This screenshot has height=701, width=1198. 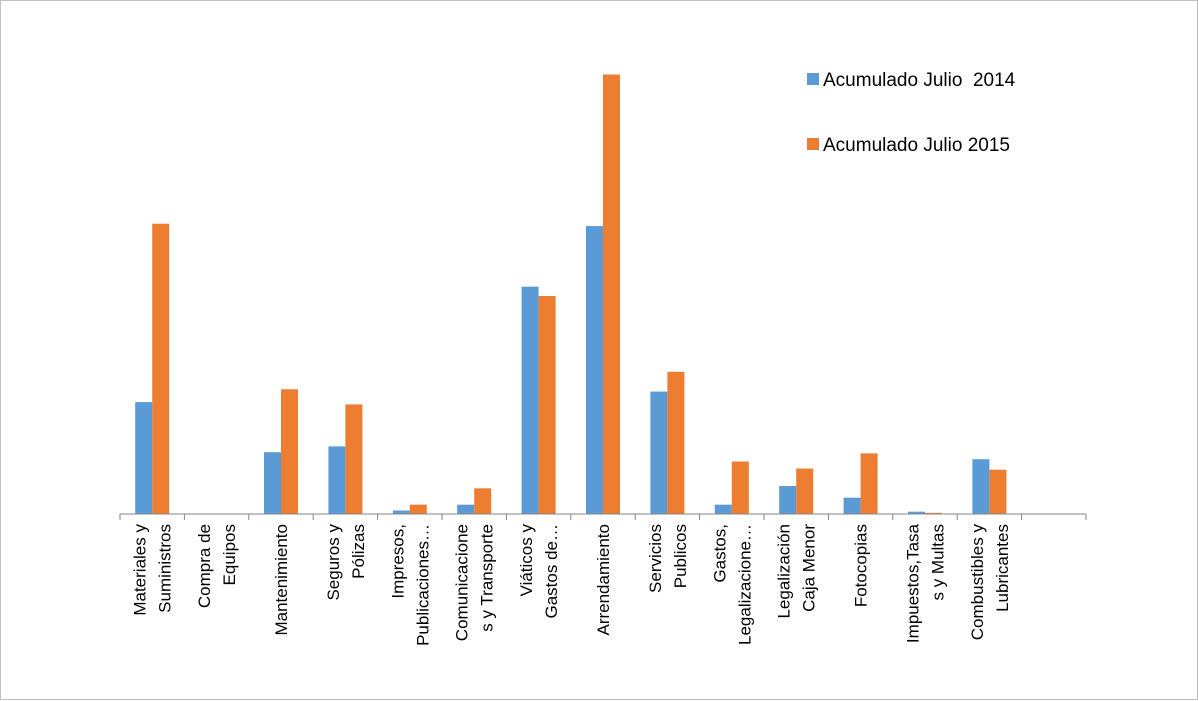 What do you see at coordinates (1002, 568) in the screenshot?
I see `category-label: Lubricantes` at bounding box center [1002, 568].